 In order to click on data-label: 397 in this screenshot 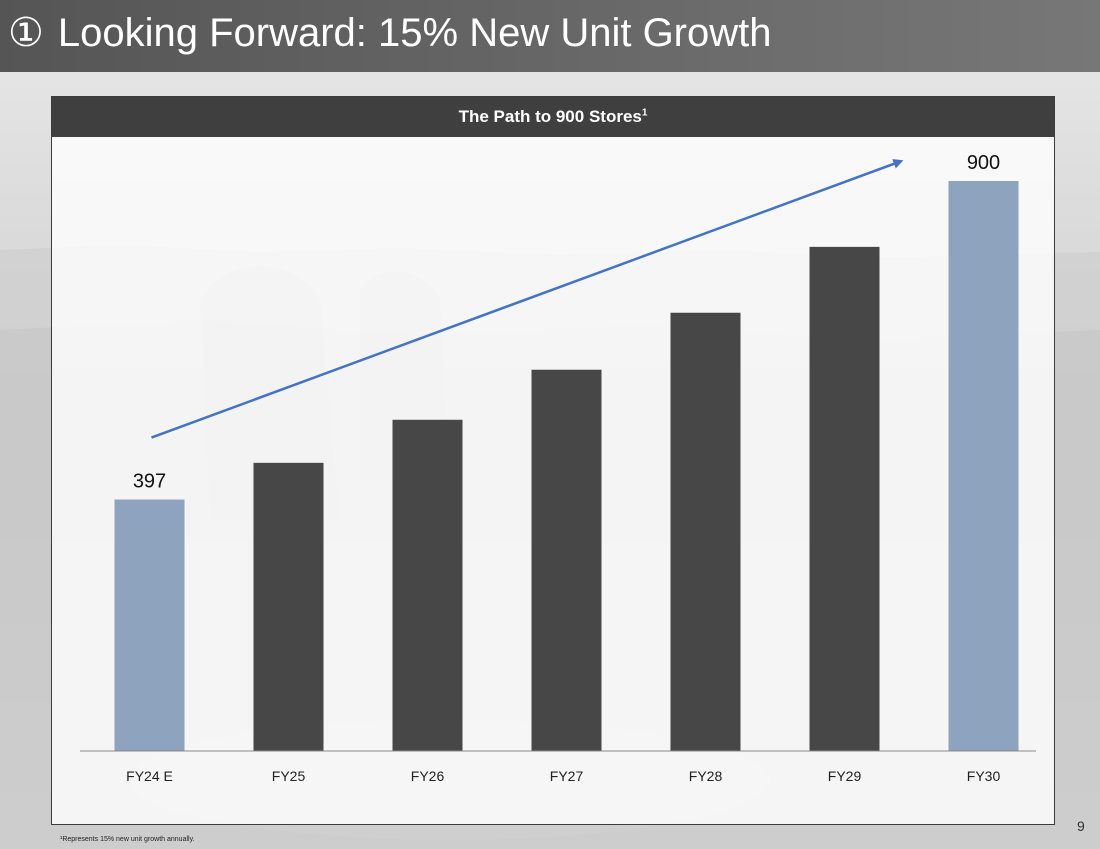, I will do `click(149, 482)`.